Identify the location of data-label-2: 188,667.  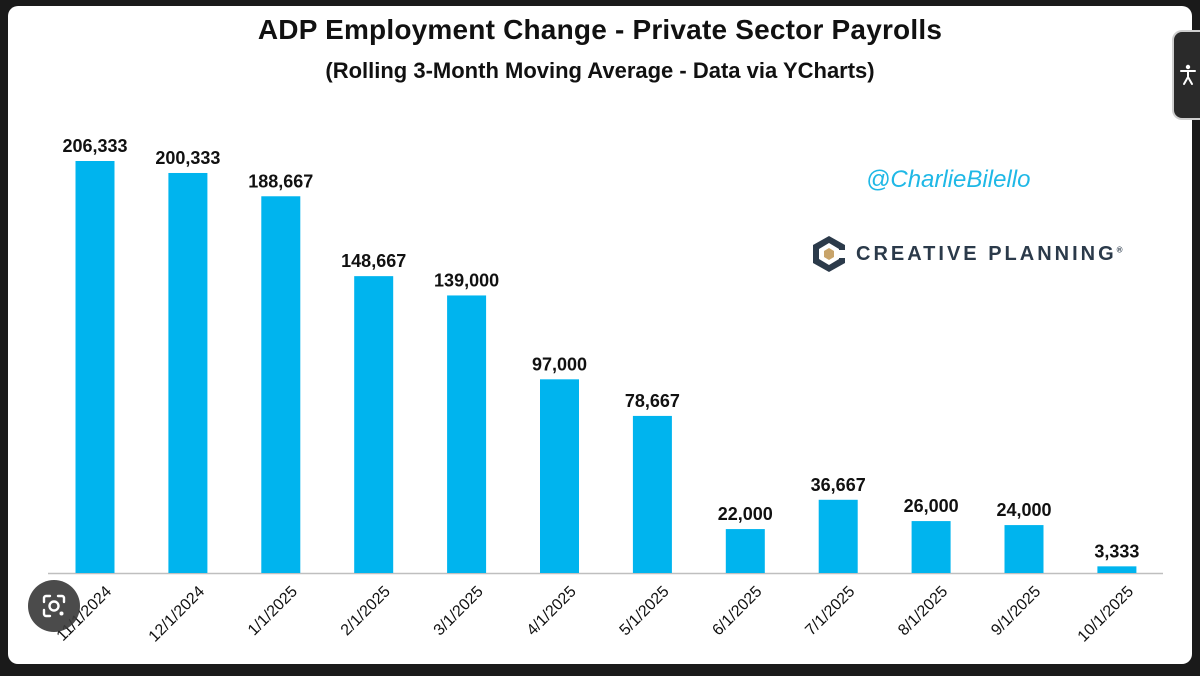
(280, 181).